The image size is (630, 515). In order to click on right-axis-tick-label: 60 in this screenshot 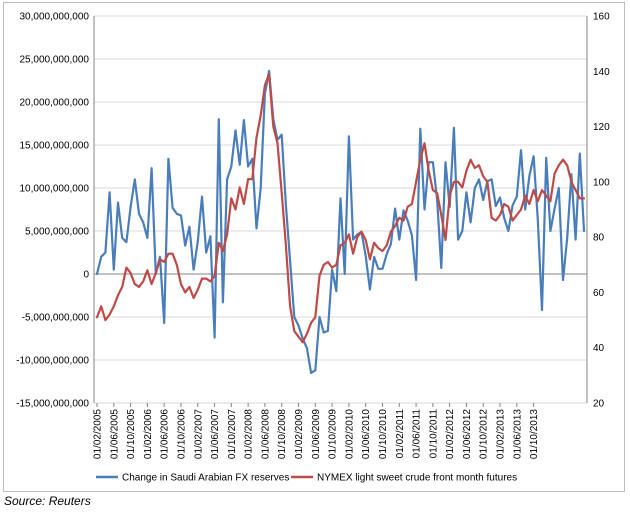, I will do `click(599, 293)`.